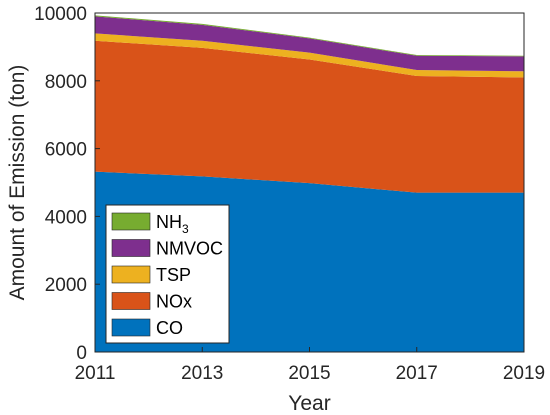 Image resolution: width=550 pixels, height=415 pixels. What do you see at coordinates (309, 403) in the screenshot?
I see `x-axis-title: Year` at bounding box center [309, 403].